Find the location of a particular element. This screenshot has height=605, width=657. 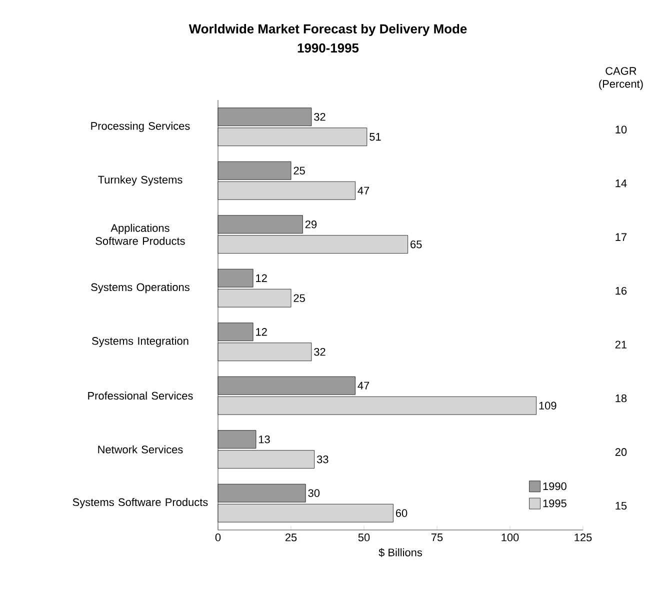

data-label: 60 is located at coordinates (402, 513).